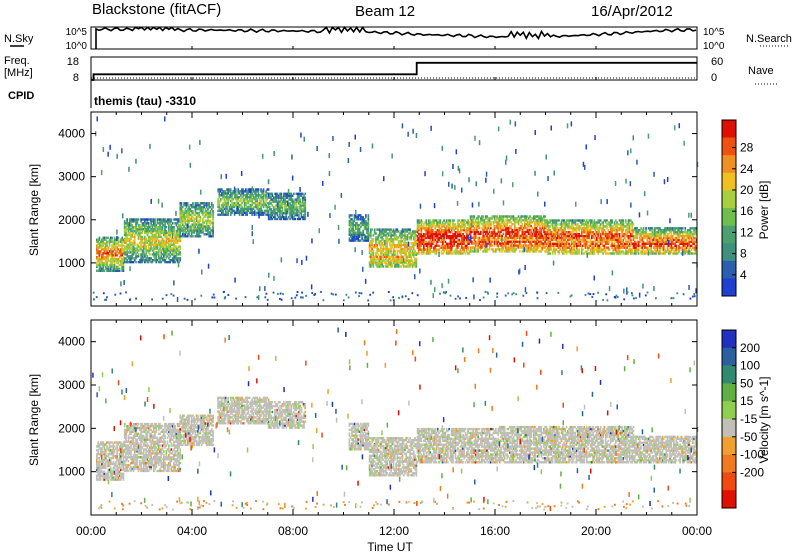 This screenshot has width=800, height=554. I want to click on freq-tick-top: 18, so click(73, 62).